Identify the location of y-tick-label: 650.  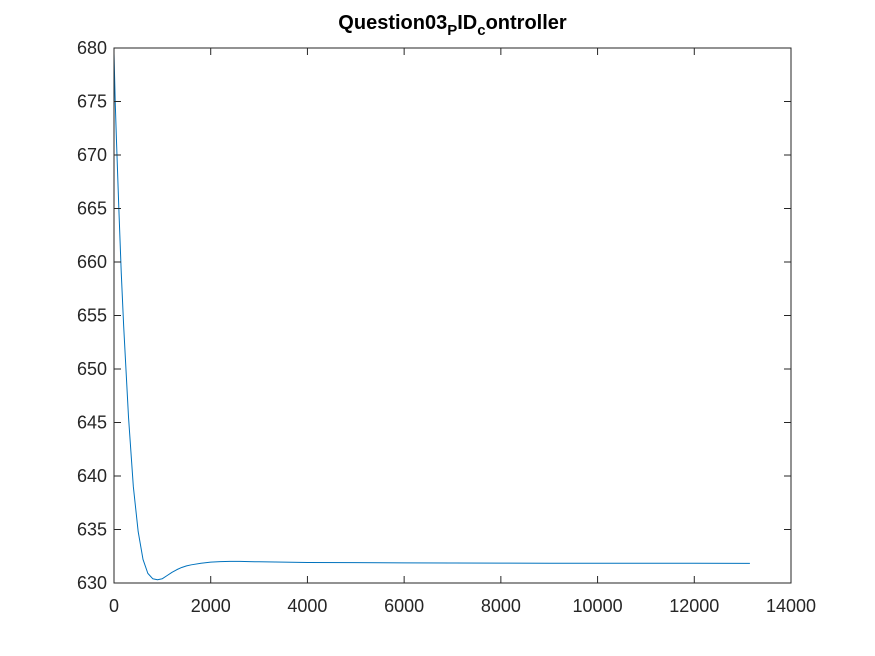
(92, 369).